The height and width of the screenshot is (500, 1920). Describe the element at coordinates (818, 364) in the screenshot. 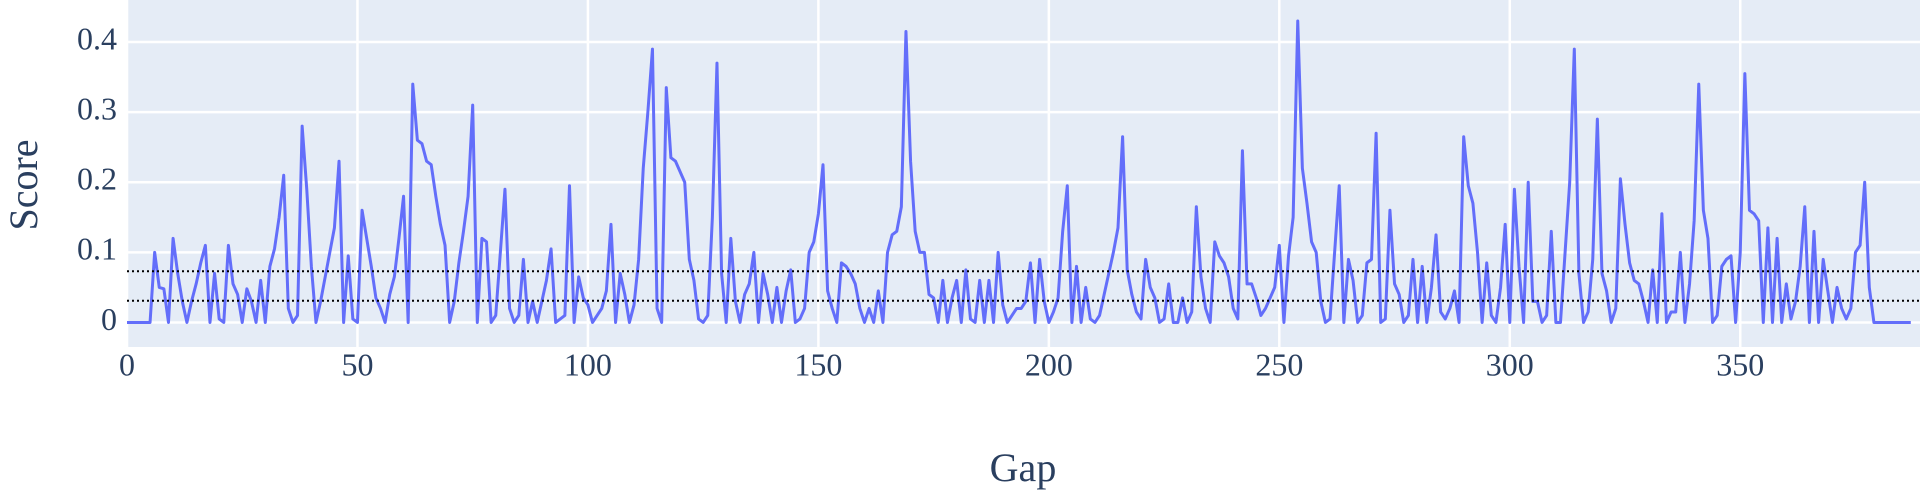

I see `x-tick-label: 150` at that location.